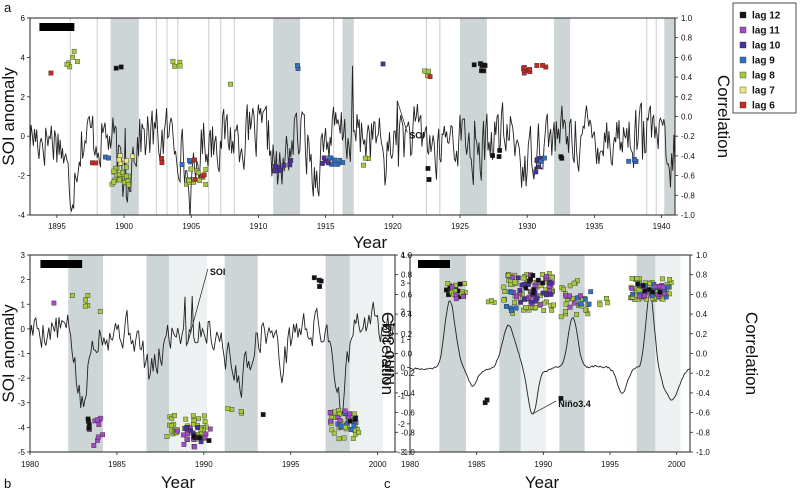  I want to click on legend-swatch, so click(743, 45).